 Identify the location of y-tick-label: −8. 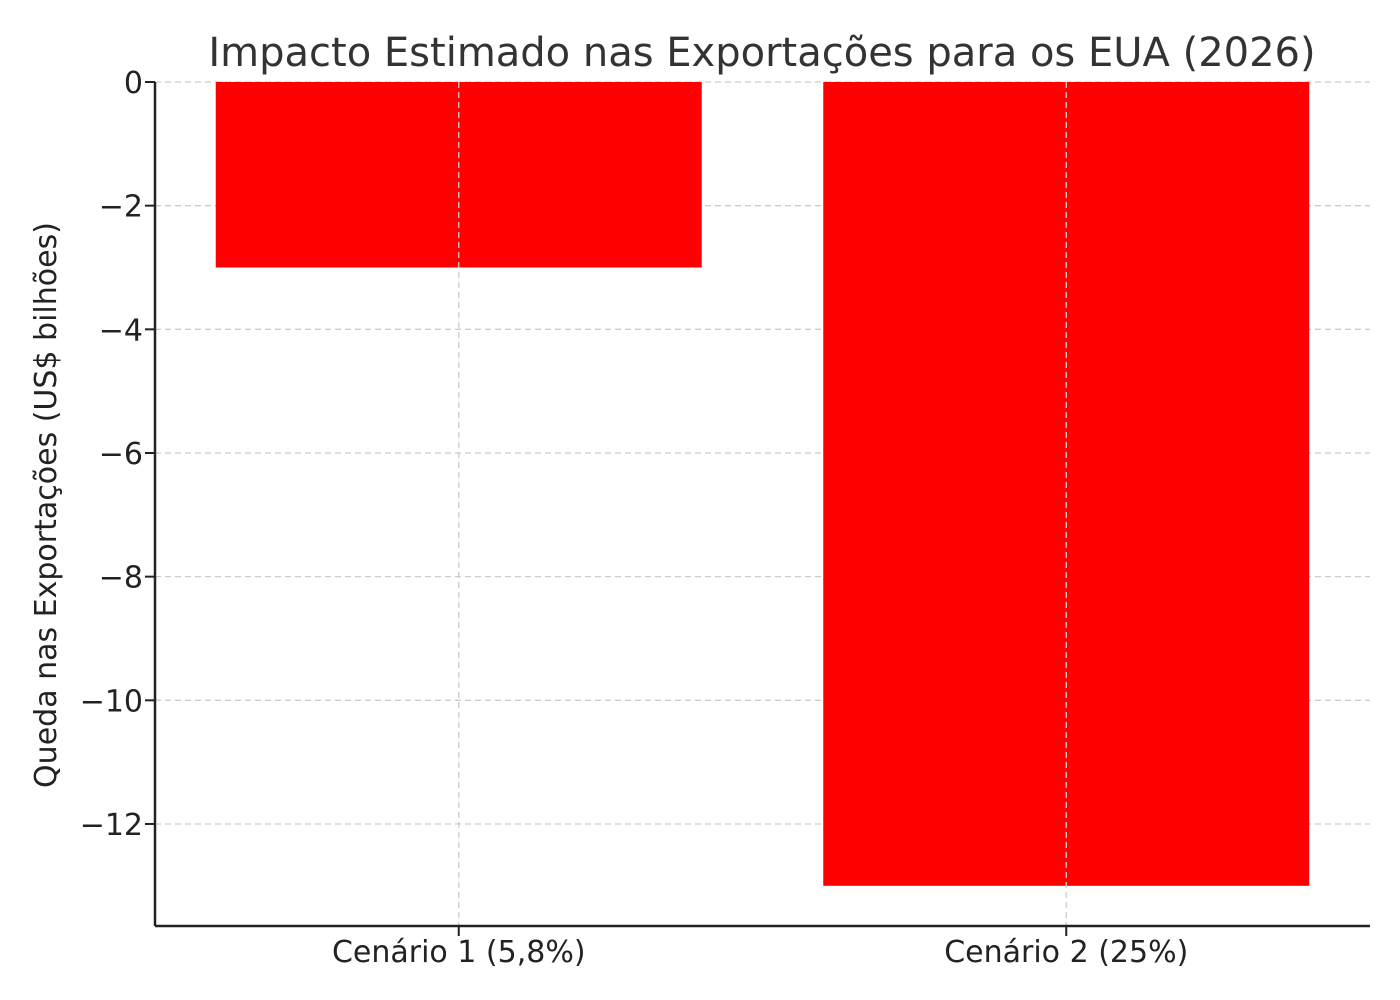
(121, 578).